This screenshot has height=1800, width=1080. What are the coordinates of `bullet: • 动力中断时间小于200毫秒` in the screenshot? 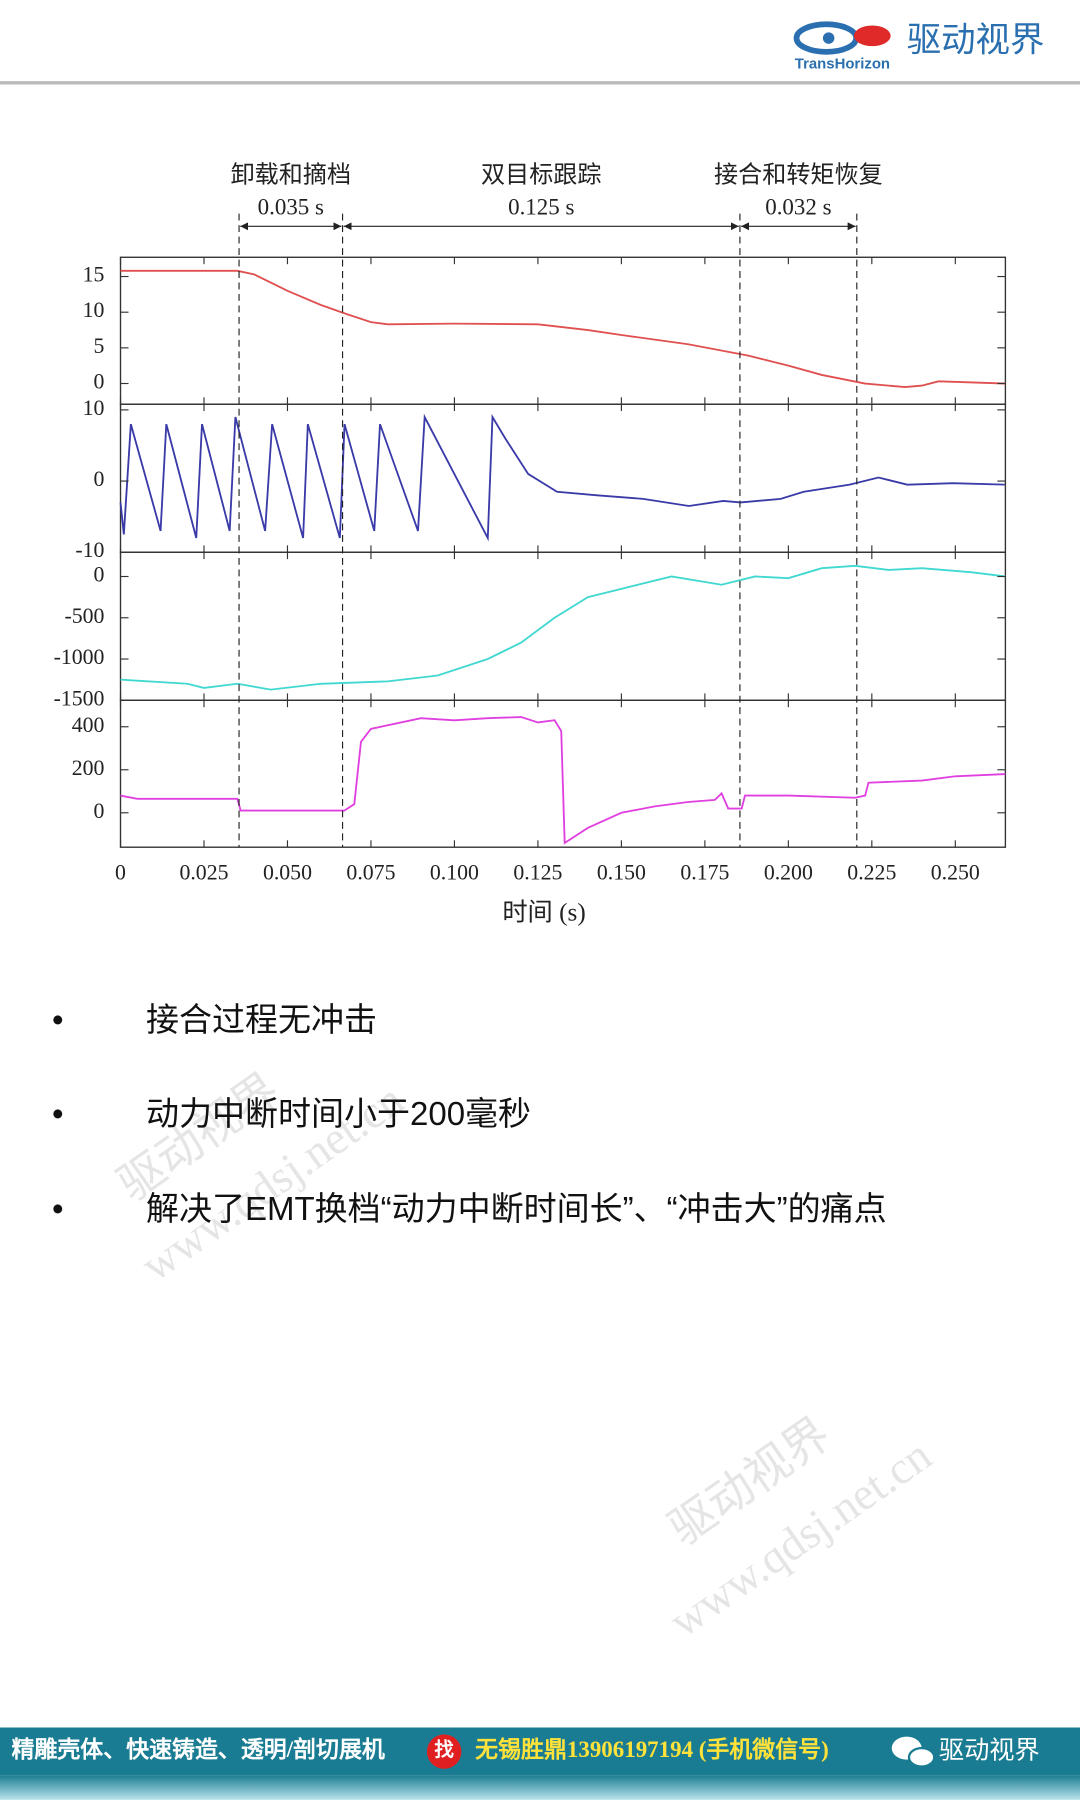 It's located at (292, 1113).